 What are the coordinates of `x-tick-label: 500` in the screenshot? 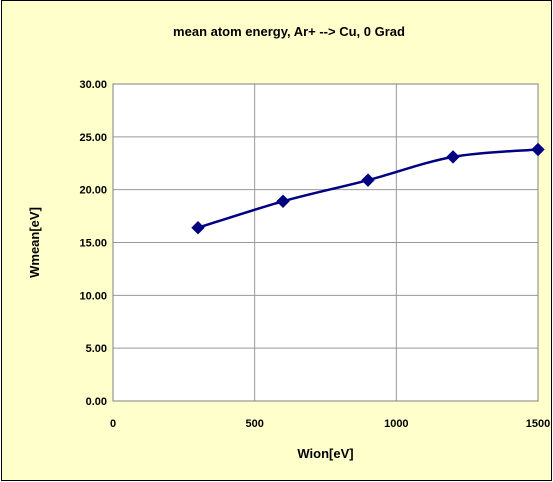 It's located at (254, 424).